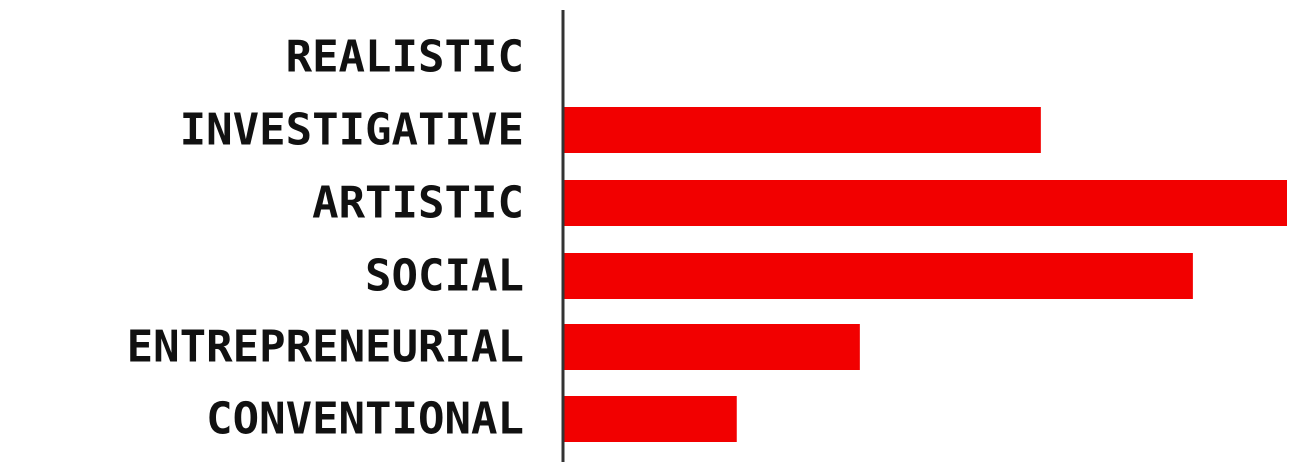 This screenshot has height=467, width=1289. What do you see at coordinates (352, 130) in the screenshot?
I see `category-label-investigative: INVESTIGATIVE` at bounding box center [352, 130].